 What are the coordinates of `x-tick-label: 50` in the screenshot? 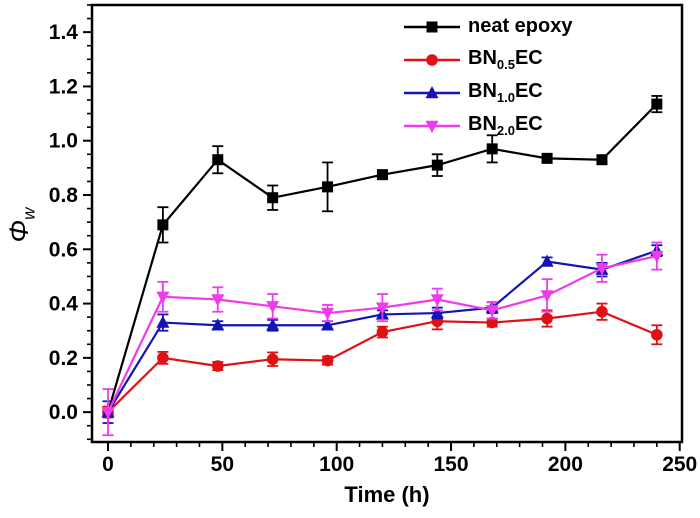 It's located at (222, 464).